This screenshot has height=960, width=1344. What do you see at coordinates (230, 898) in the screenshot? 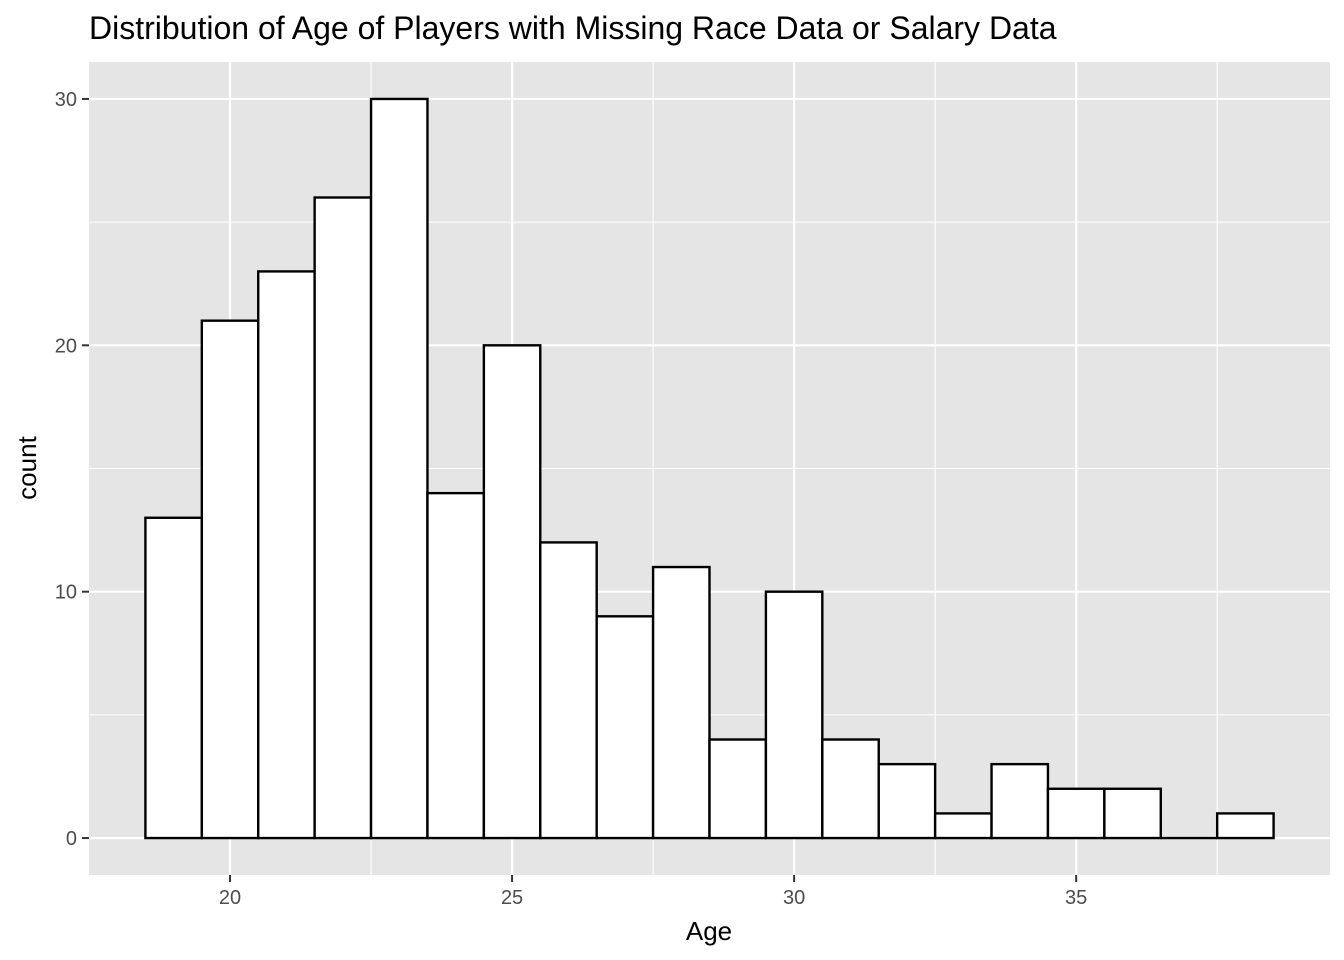
I see `x-tick-label: 20` at bounding box center [230, 898].